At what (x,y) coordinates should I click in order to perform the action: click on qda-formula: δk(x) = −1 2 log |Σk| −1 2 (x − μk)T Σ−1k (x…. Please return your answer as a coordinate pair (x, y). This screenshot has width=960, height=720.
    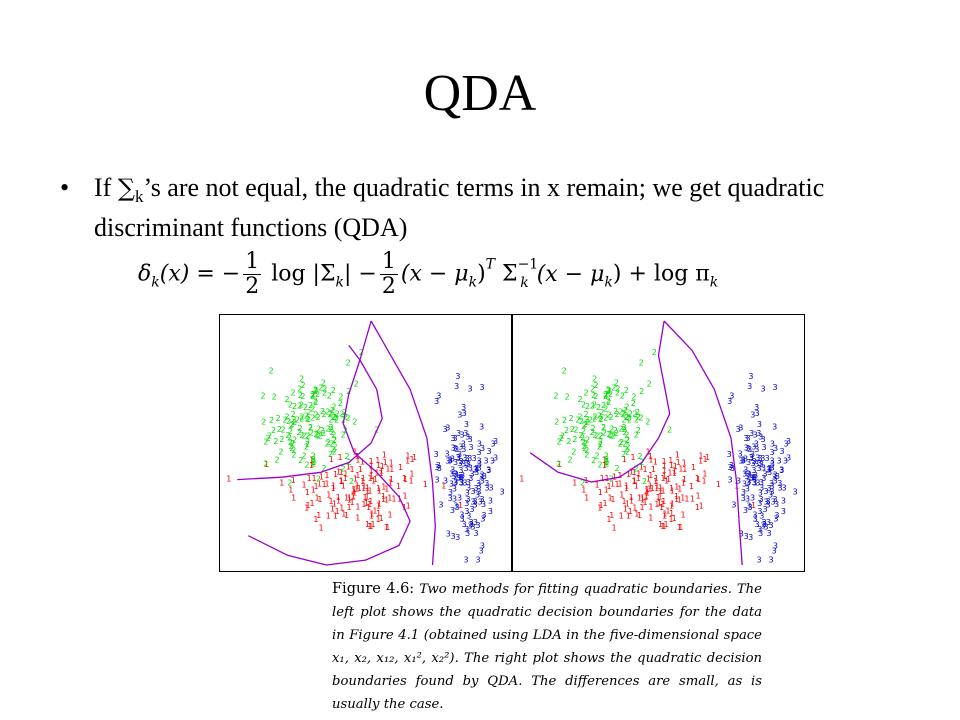
    Looking at the image, I should click on (428, 279).